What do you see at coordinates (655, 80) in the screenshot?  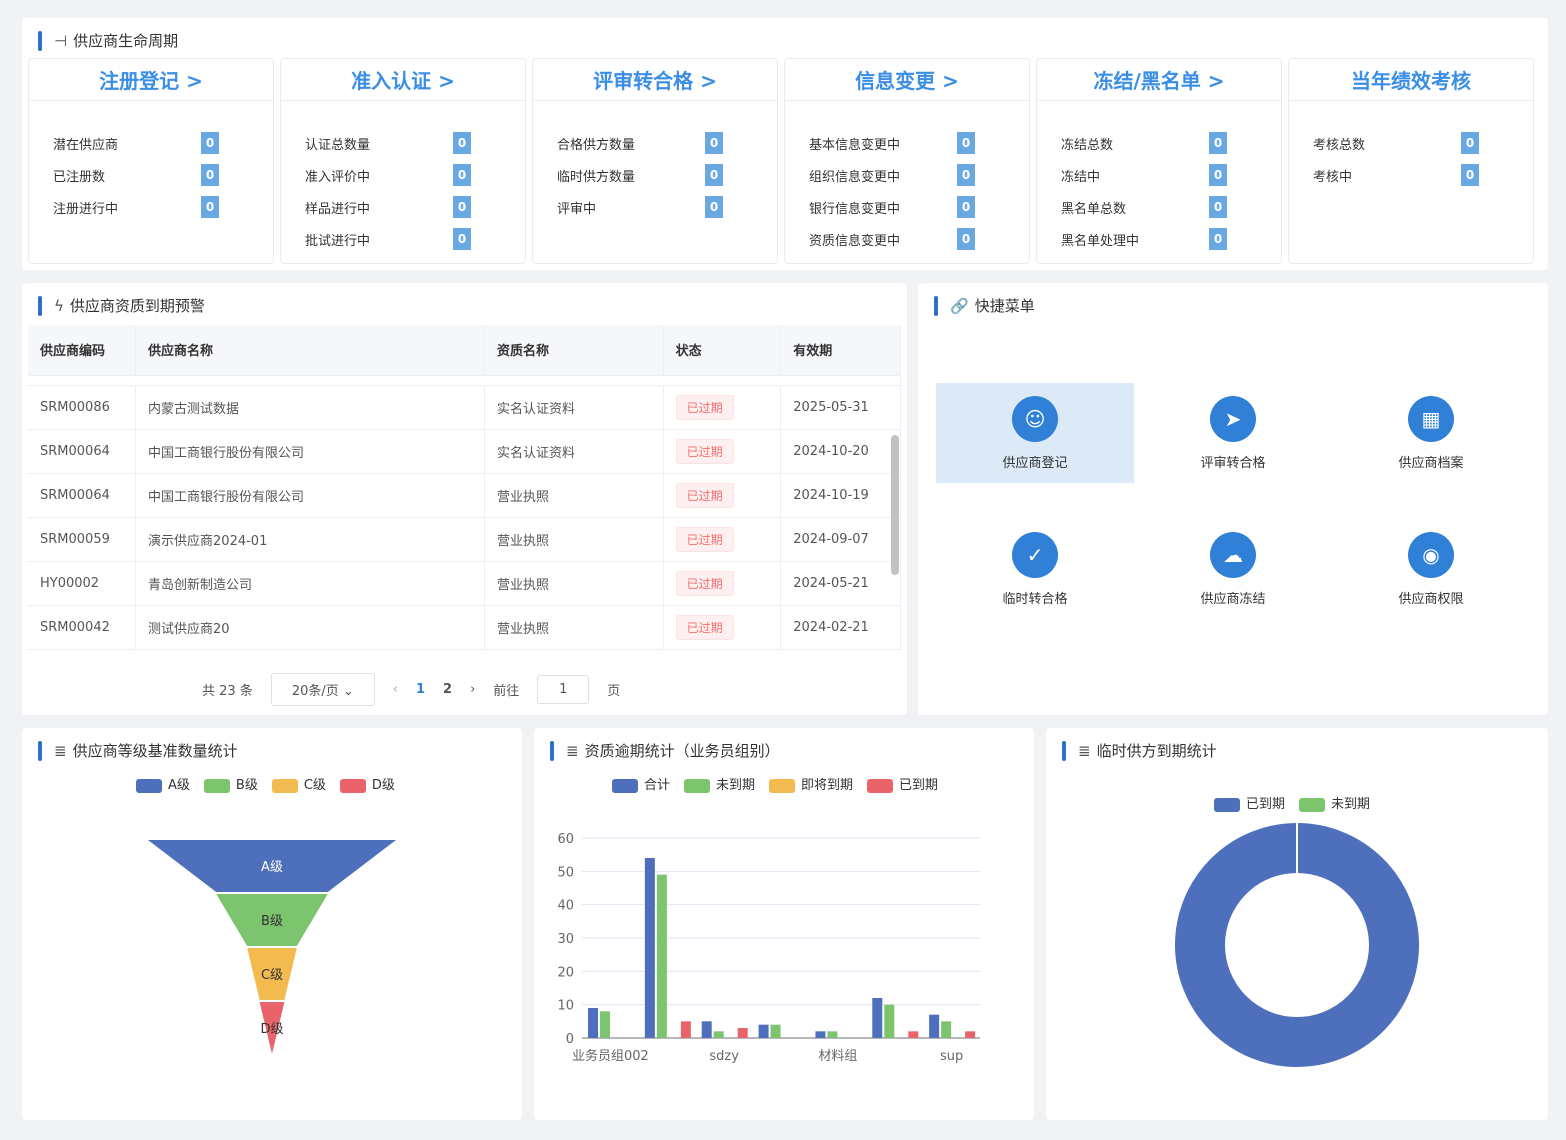 I see `card-title: 评审转合格 >` at bounding box center [655, 80].